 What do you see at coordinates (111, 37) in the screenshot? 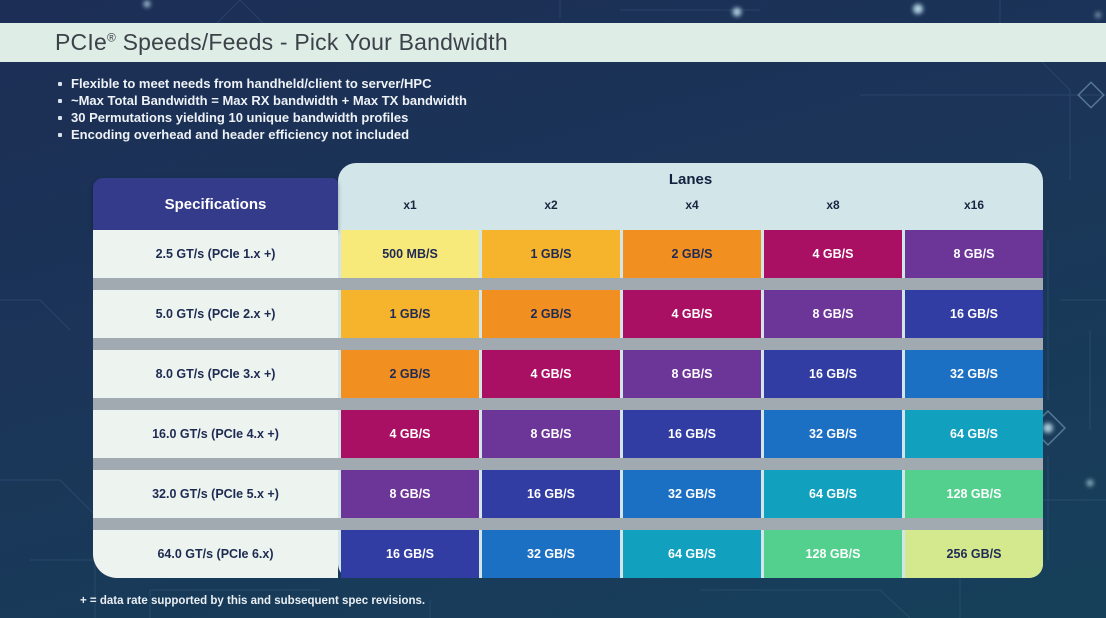
I see `registered-trademark-symbol: ®` at bounding box center [111, 37].